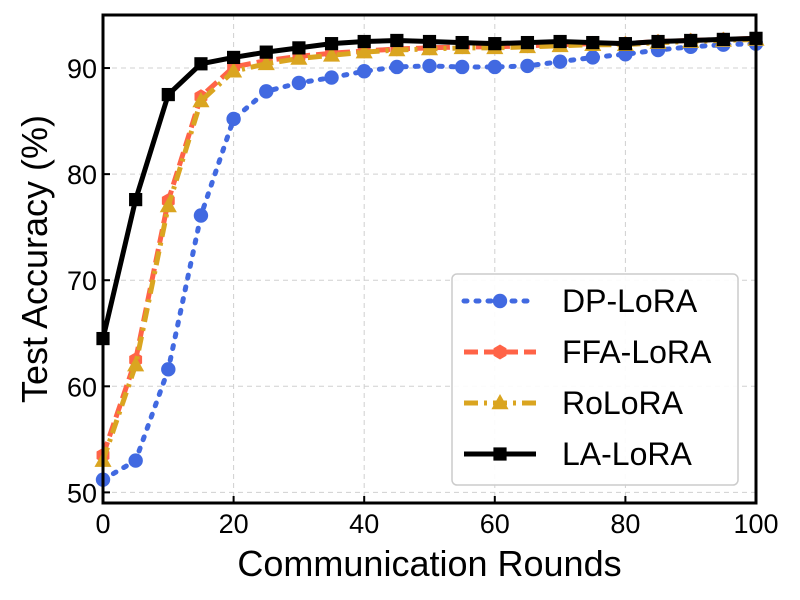 This screenshot has height=600, width=800. Describe the element at coordinates (82, 493) in the screenshot. I see `y-tick-label: 50` at that location.